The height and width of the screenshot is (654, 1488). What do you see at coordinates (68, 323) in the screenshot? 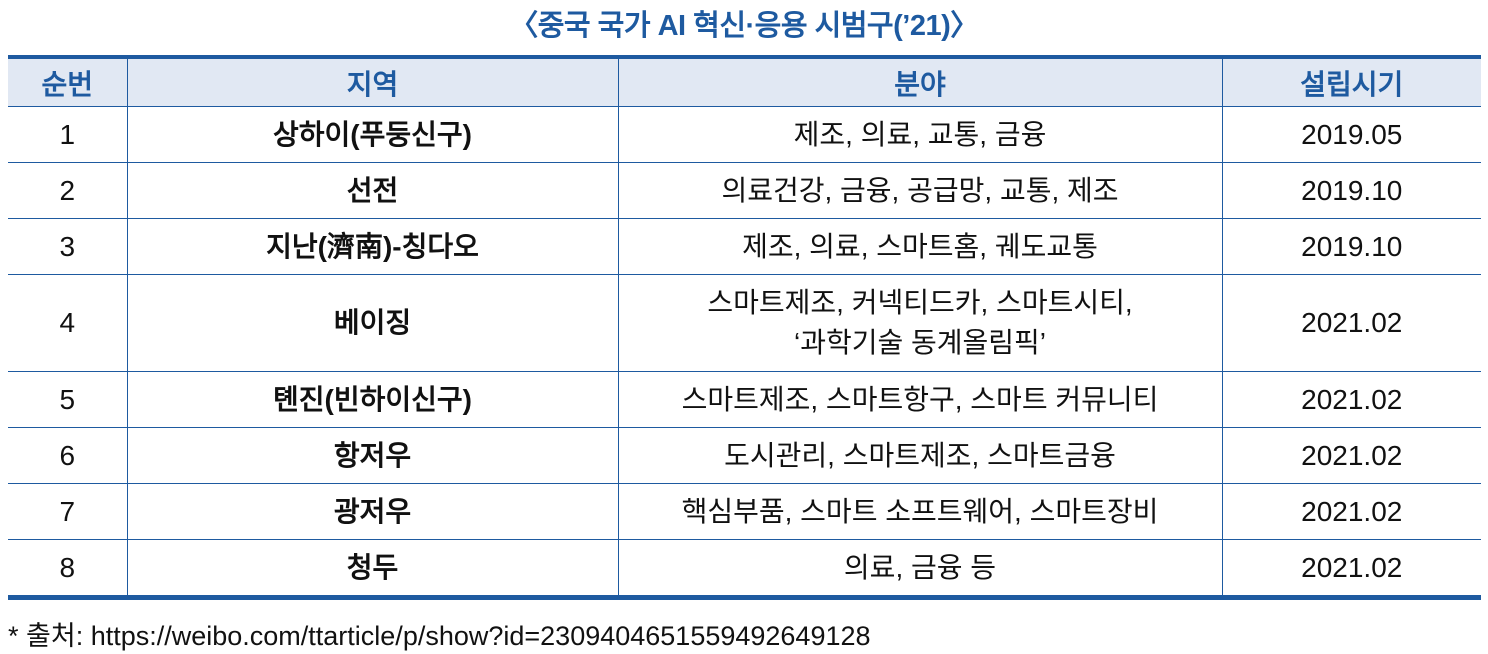
I see `row-number: 4` at bounding box center [68, 323].